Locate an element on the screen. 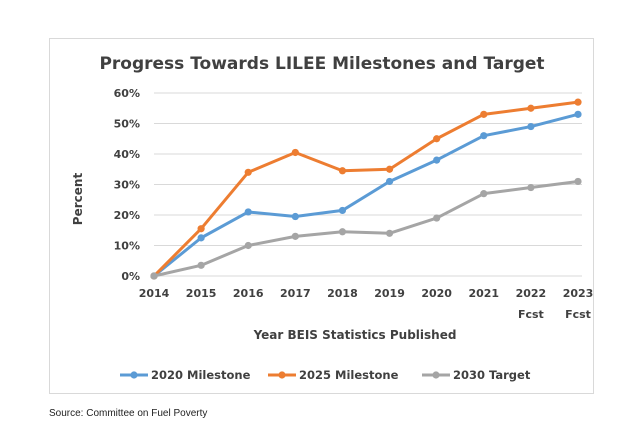 The height and width of the screenshot is (432, 627). y-tick-label: 60% is located at coordinates (127, 93).